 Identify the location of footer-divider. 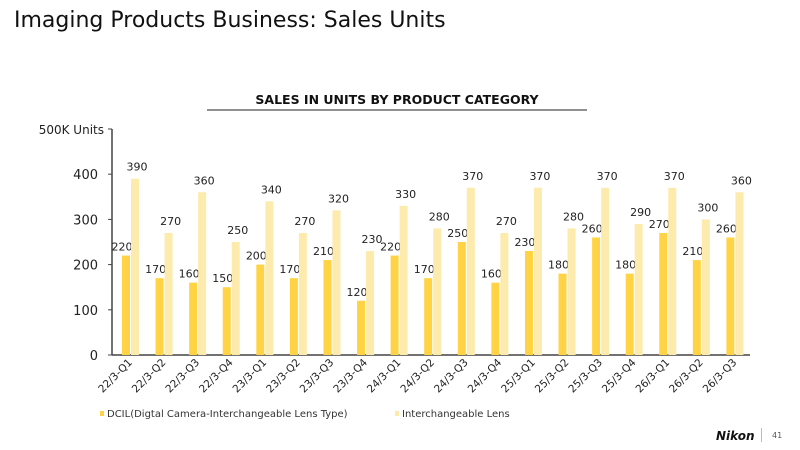
(761, 435).